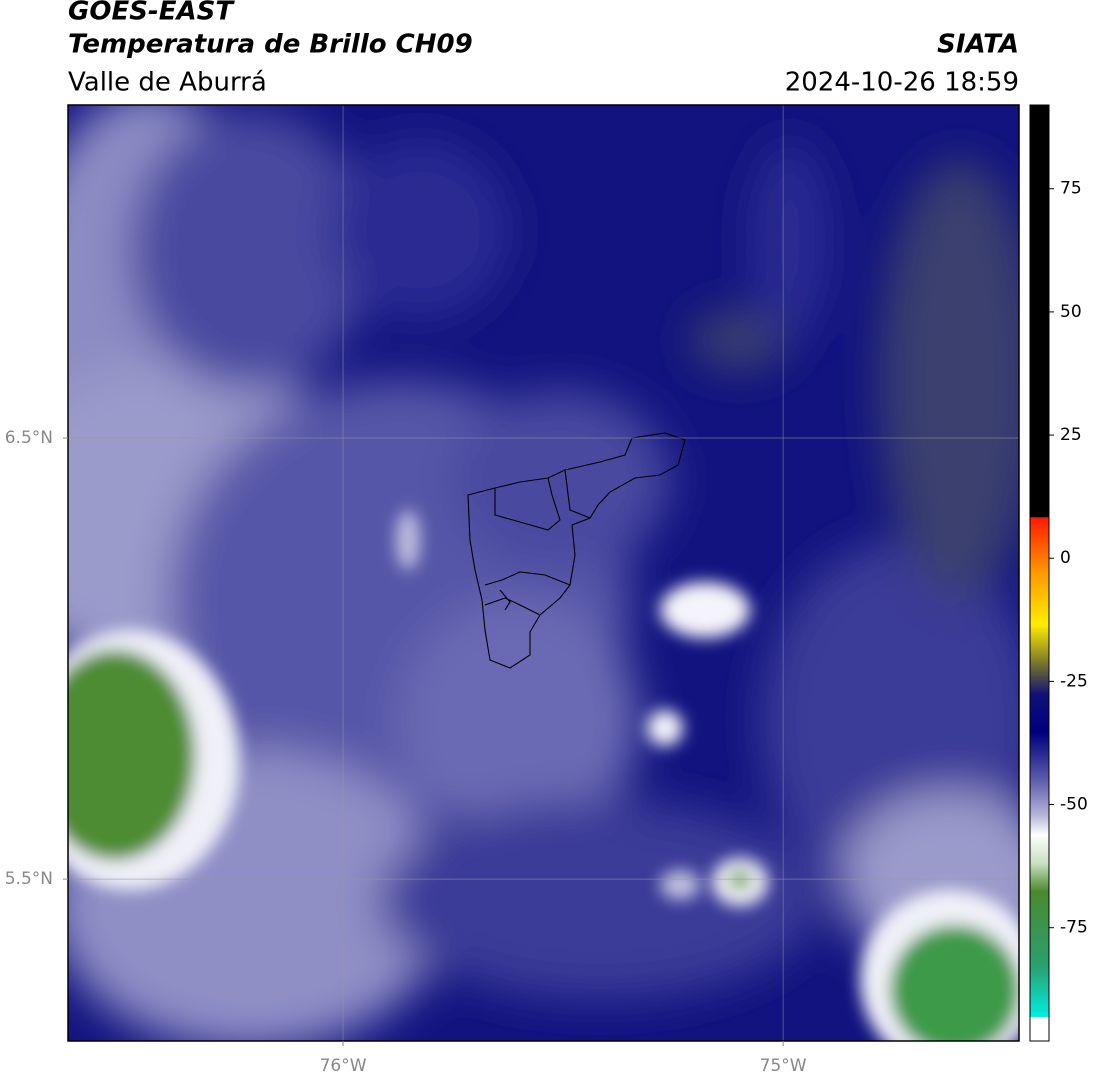 This screenshot has height=1078, width=1094. Describe the element at coordinates (270, 45) in the screenshot. I see `subtitle: Temperatura de Brillo CH09` at that location.